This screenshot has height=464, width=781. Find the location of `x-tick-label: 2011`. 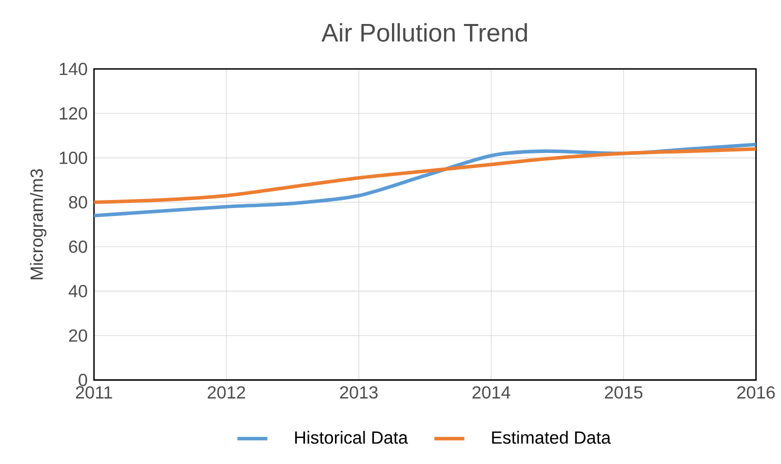

x-tick-label: 2011 is located at coordinates (94, 392).